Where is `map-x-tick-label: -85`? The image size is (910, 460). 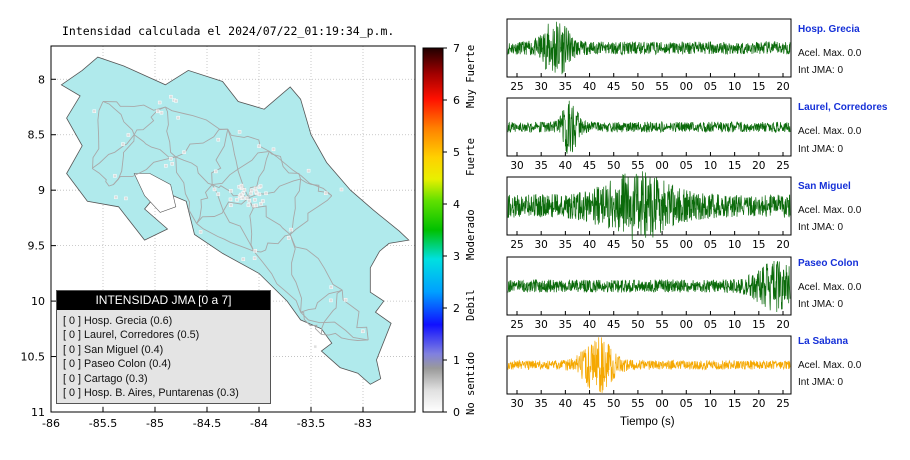
map-x-tick-label: -85 is located at coordinates (155, 423).